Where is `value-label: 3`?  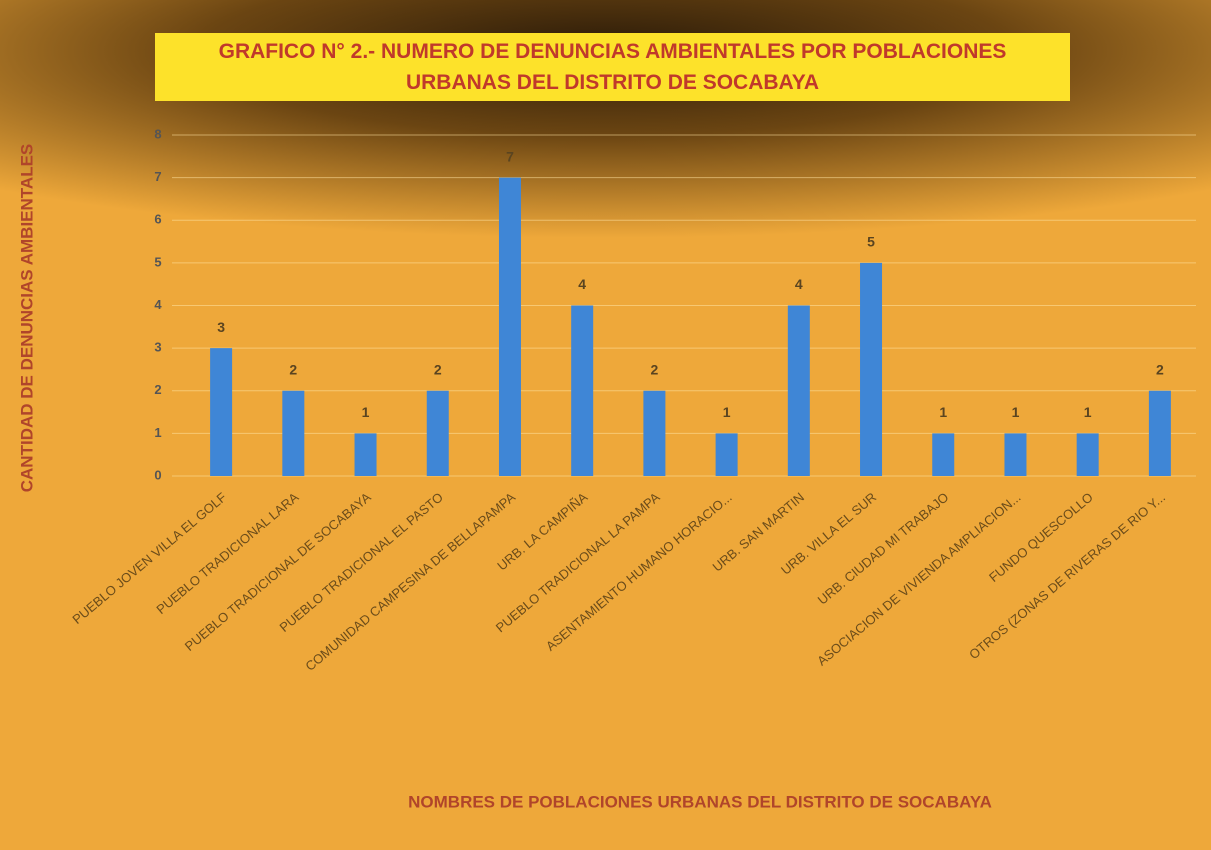
value-label: 3 is located at coordinates (221, 327).